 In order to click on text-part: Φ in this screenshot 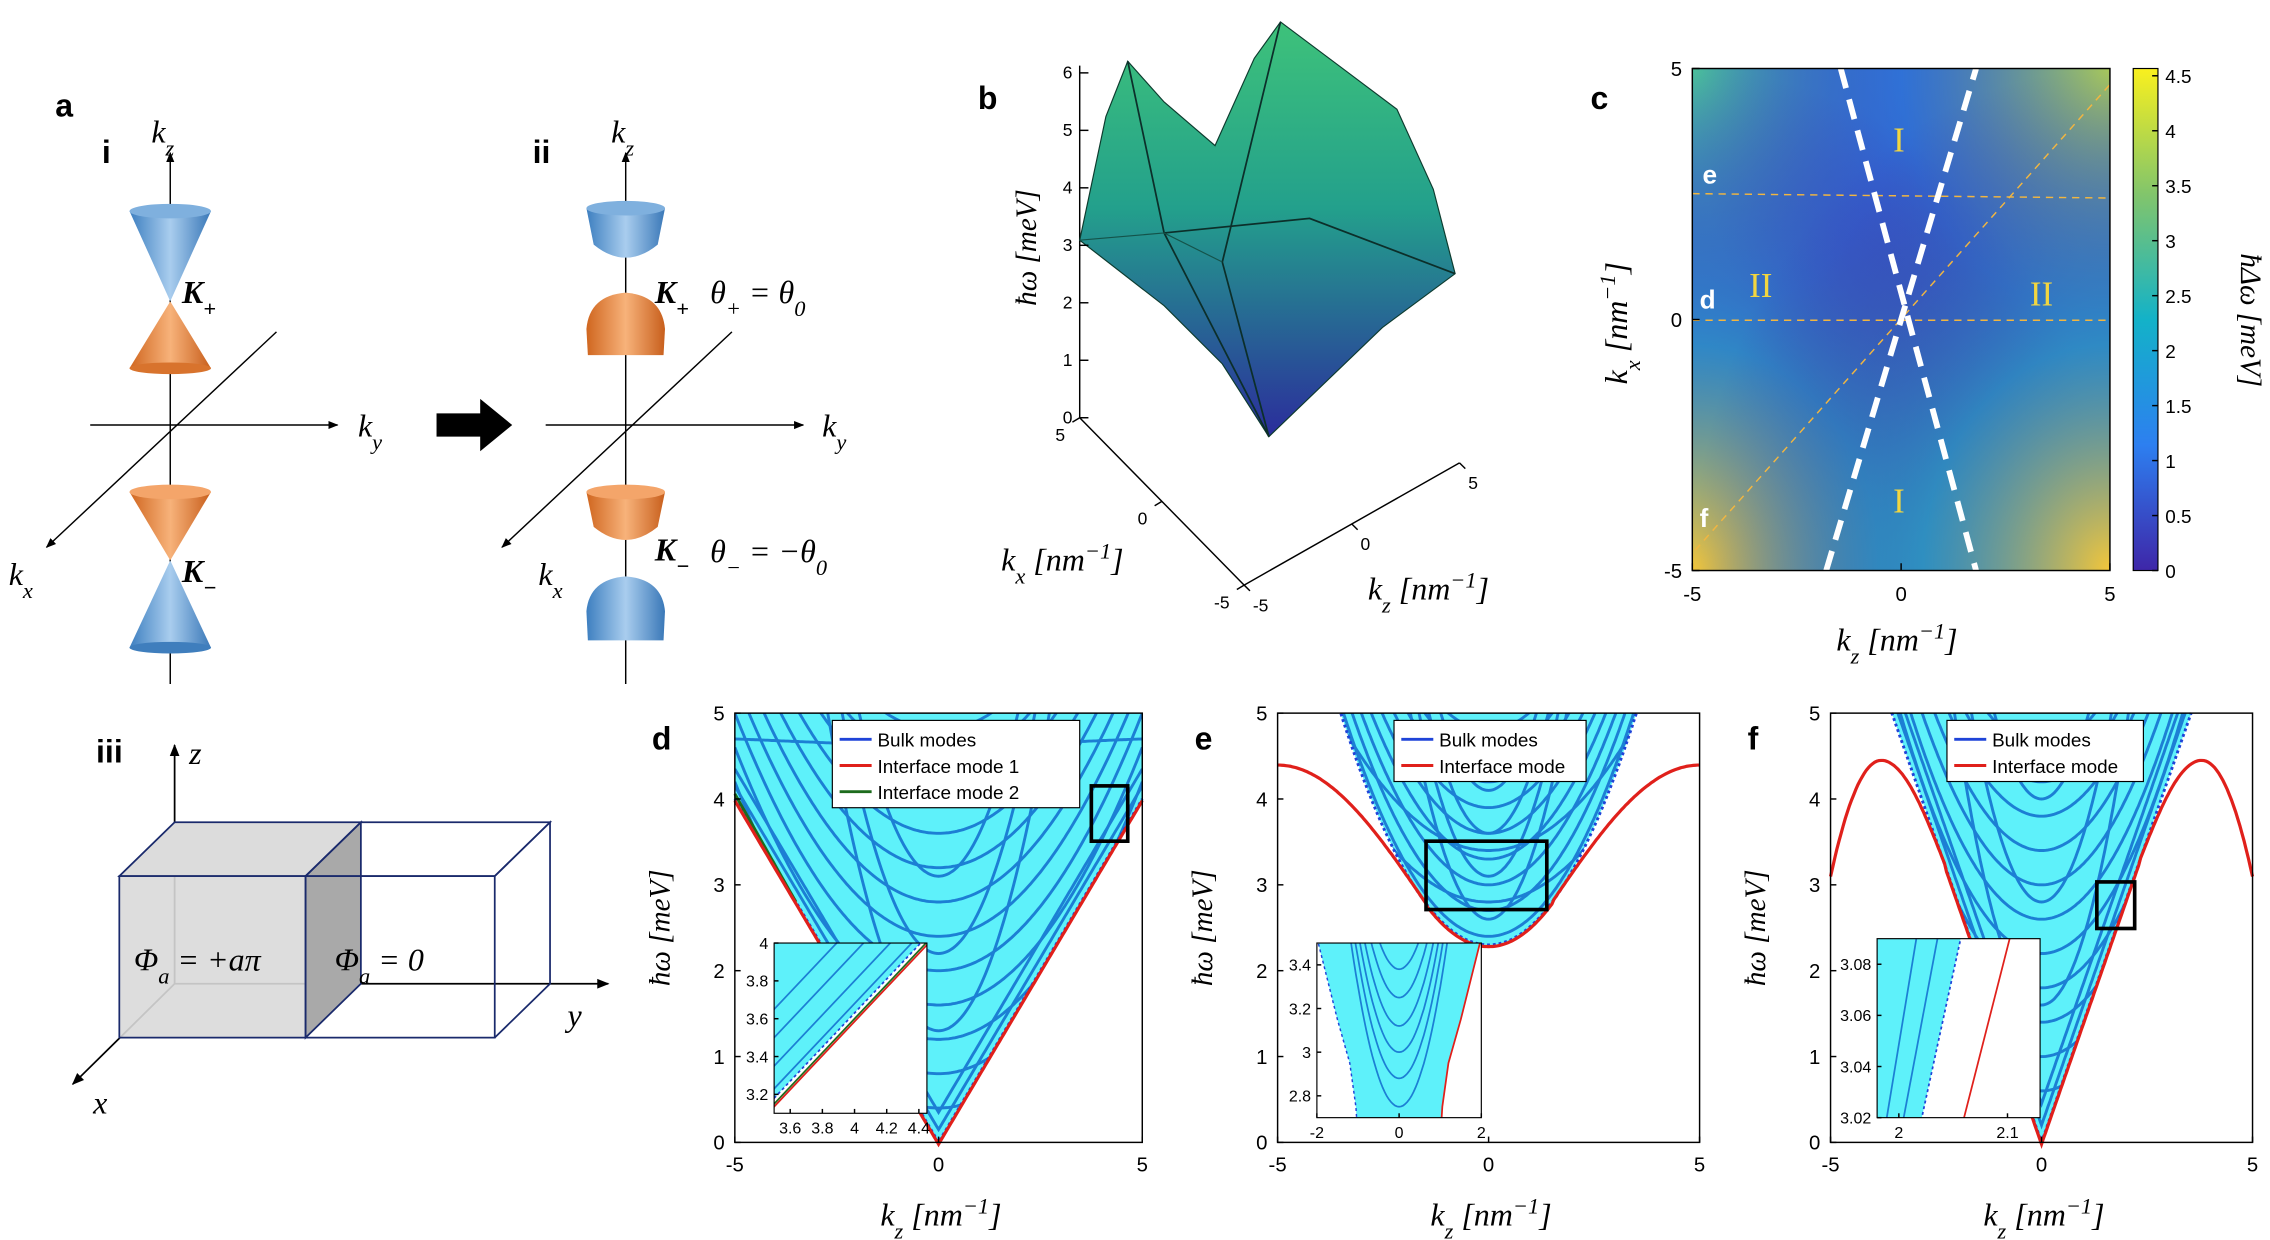, I will do `click(146, 960)`.